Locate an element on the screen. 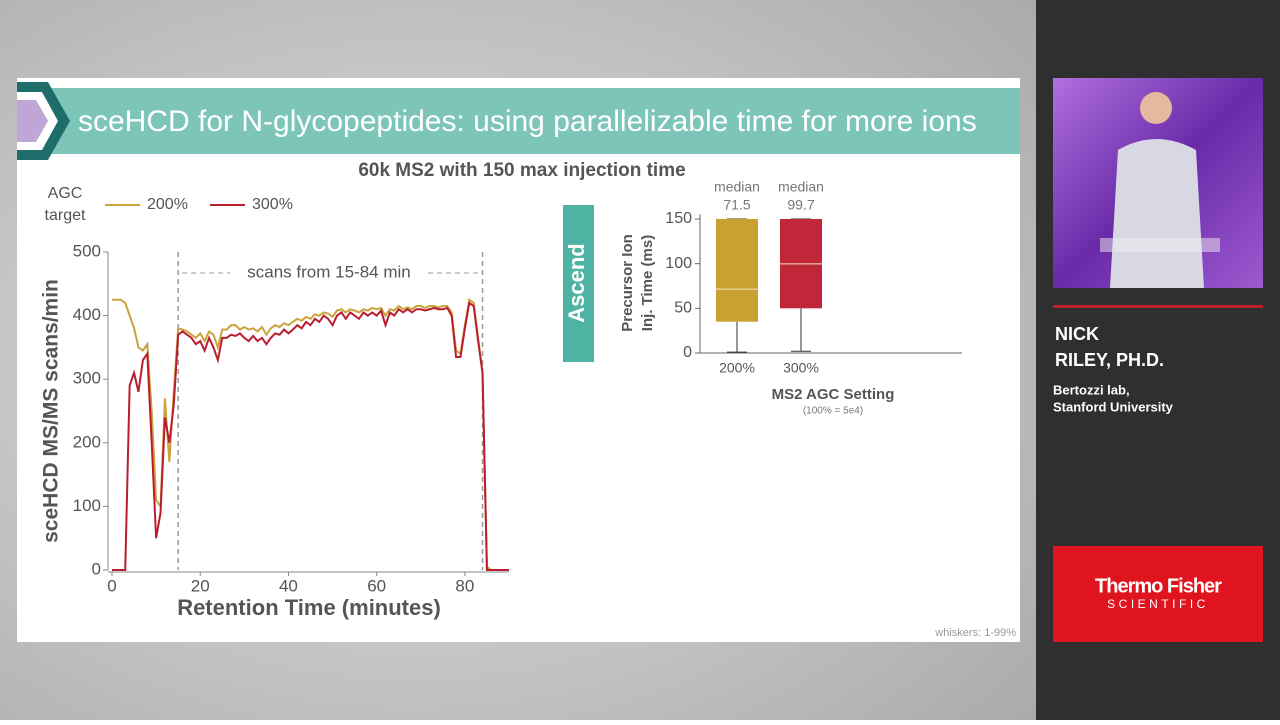  speaker-body is located at coordinates (1157, 213).